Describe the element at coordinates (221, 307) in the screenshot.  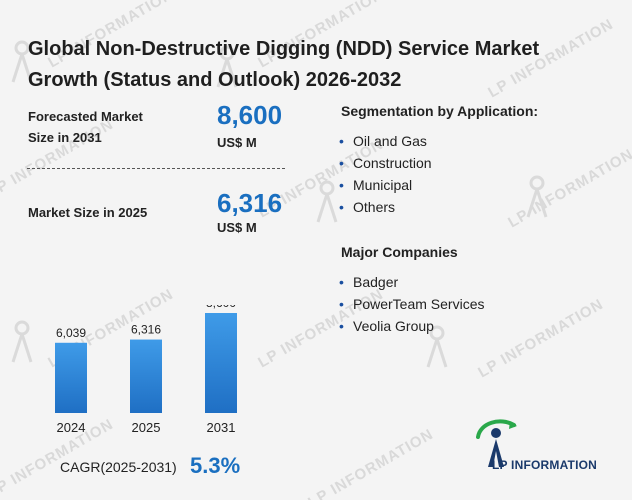
I see `bar-value-label: 8,600` at that location.